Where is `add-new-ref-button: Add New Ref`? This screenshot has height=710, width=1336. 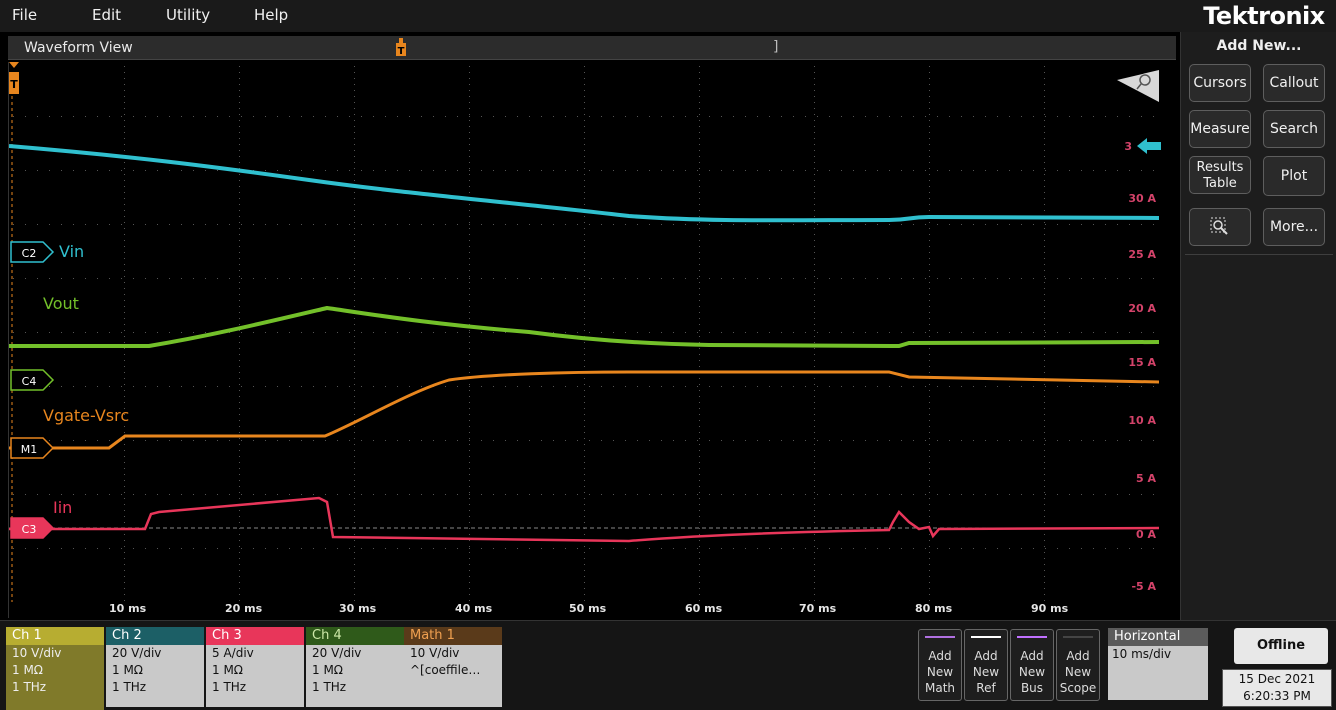 add-new-ref-button: Add New Ref is located at coordinates (986, 665).